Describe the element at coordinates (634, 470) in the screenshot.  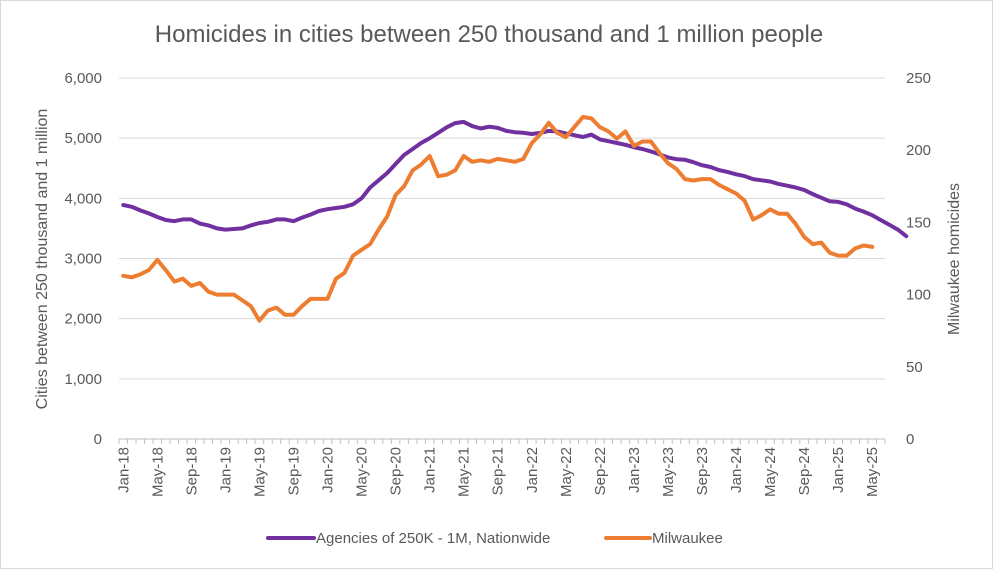
I see `x-tick-label: Jan-23` at that location.